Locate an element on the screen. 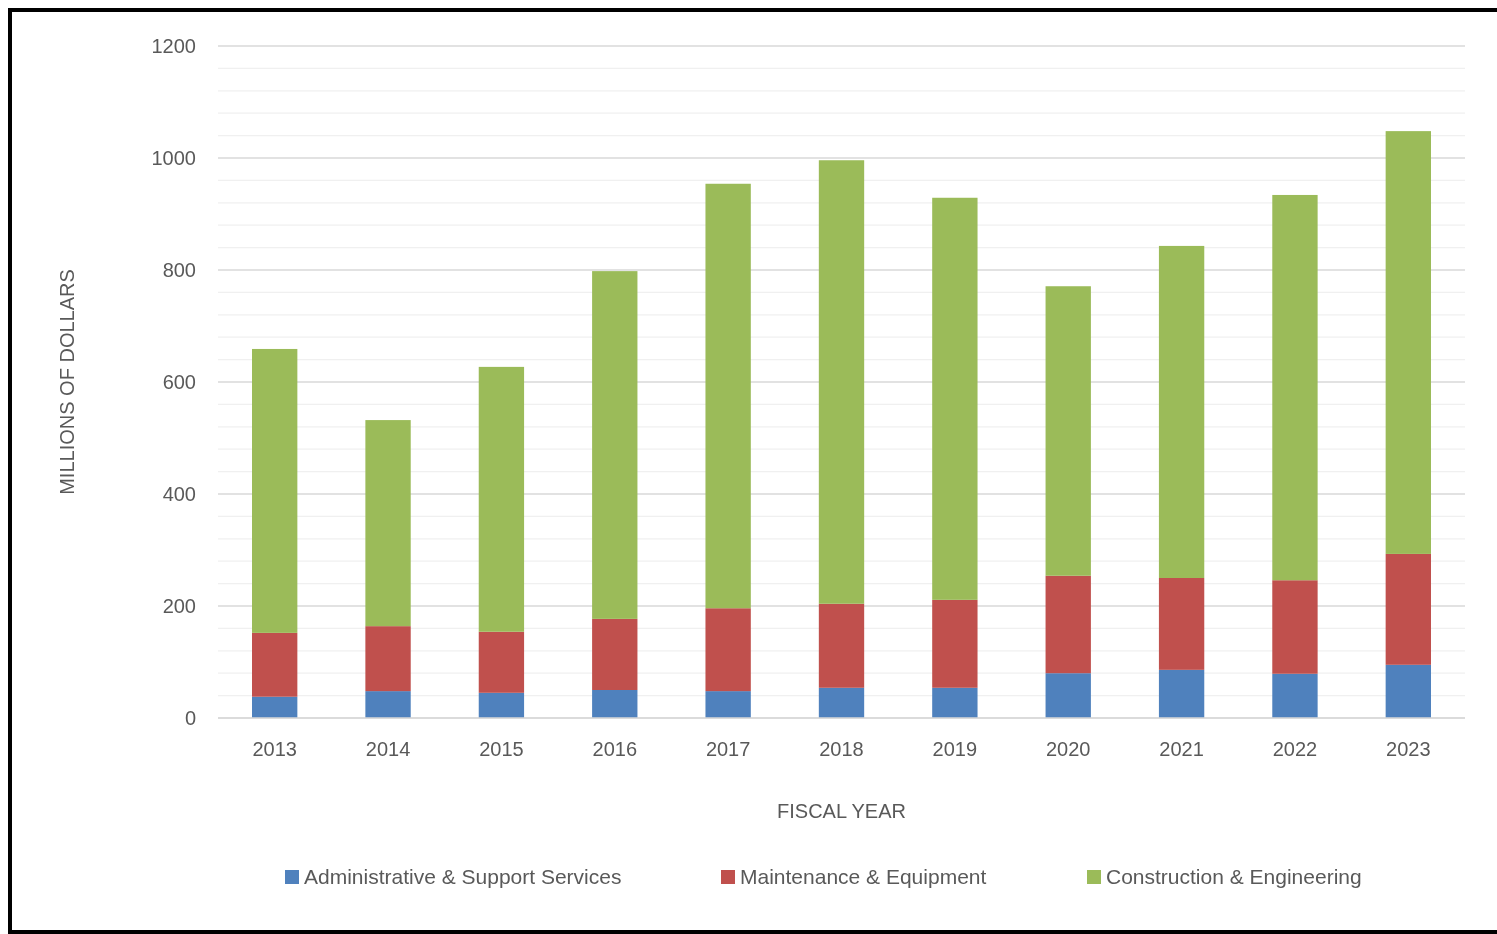  legend-label: Construction & Engineering is located at coordinates (1234, 877).